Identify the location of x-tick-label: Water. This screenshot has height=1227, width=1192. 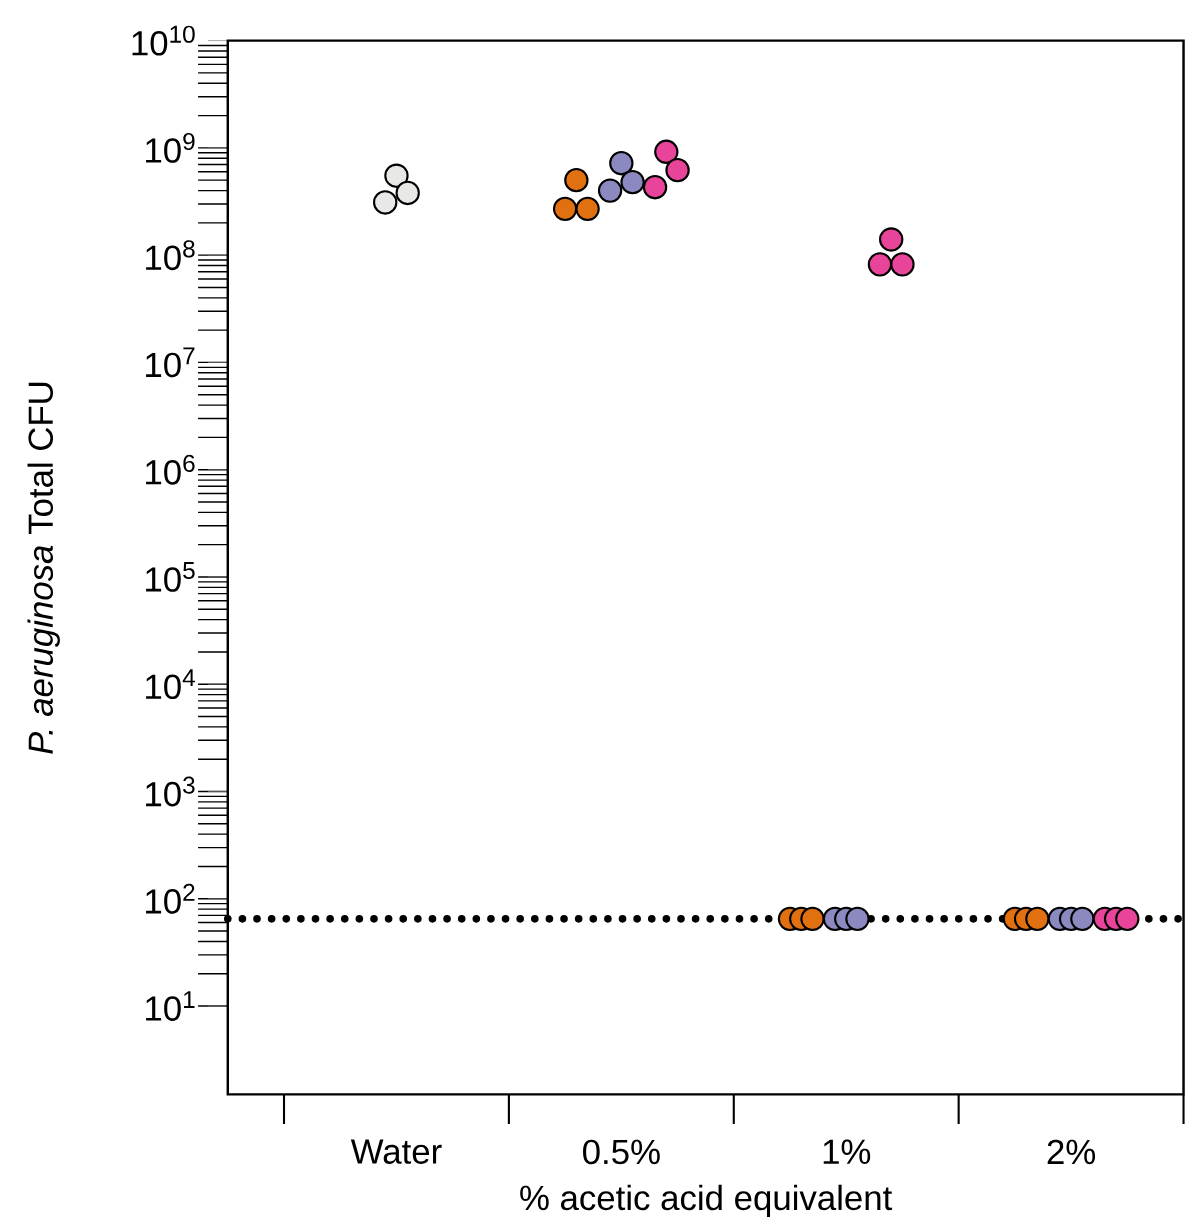
(396, 1151).